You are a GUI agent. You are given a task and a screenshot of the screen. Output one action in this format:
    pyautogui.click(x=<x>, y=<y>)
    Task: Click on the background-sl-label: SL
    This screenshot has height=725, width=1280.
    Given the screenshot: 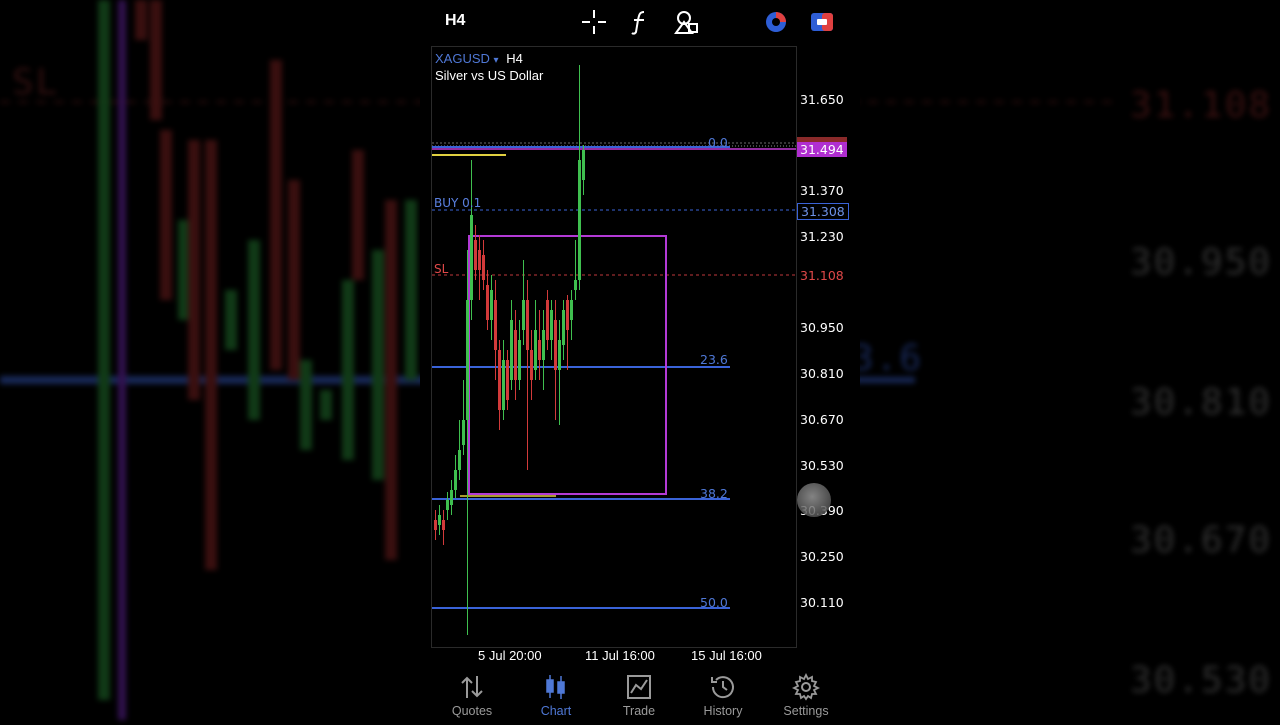 What is the action you would take?
    pyautogui.click(x=36, y=82)
    